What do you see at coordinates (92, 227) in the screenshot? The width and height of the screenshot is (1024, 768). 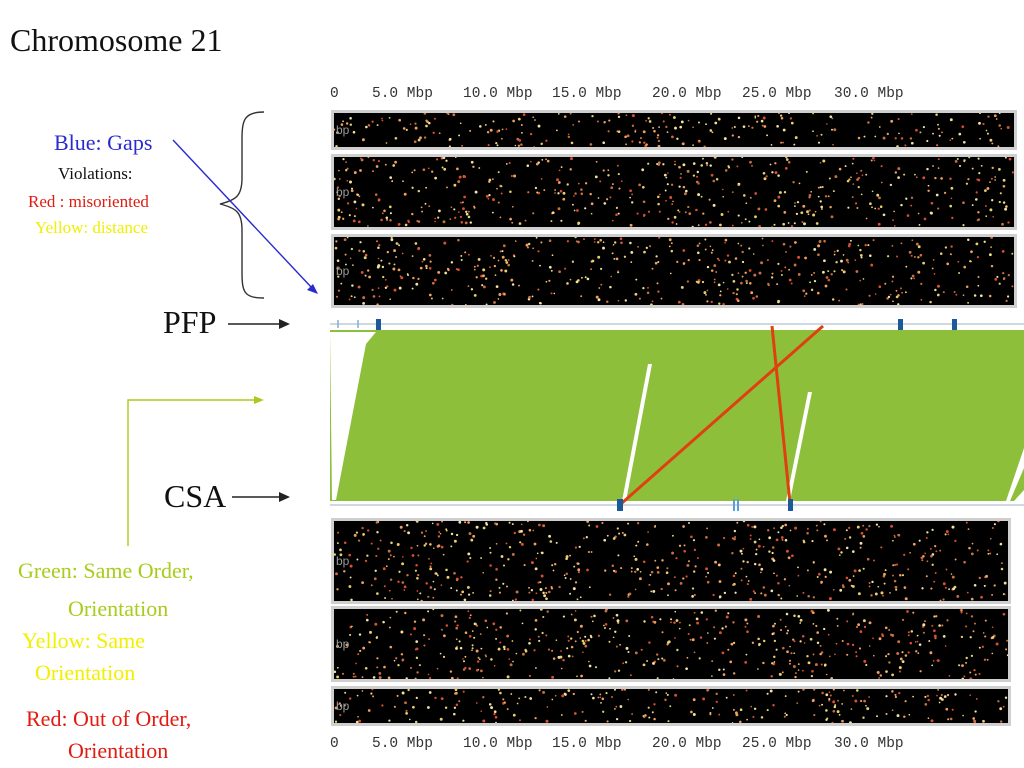 I see `legend-yellow-distance: Yellow: distance` at bounding box center [92, 227].